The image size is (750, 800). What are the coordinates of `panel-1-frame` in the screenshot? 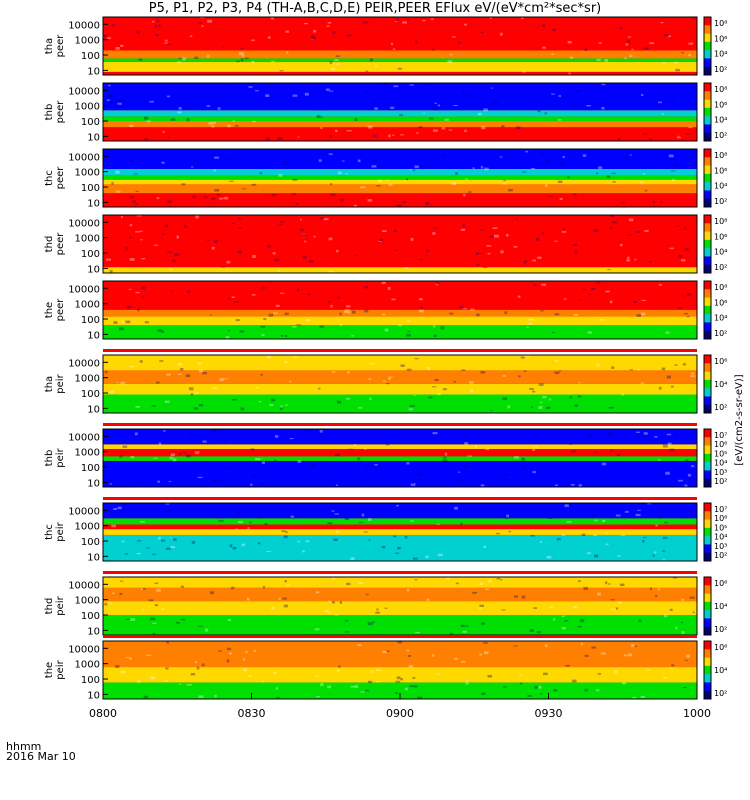 It's located at (400, 46).